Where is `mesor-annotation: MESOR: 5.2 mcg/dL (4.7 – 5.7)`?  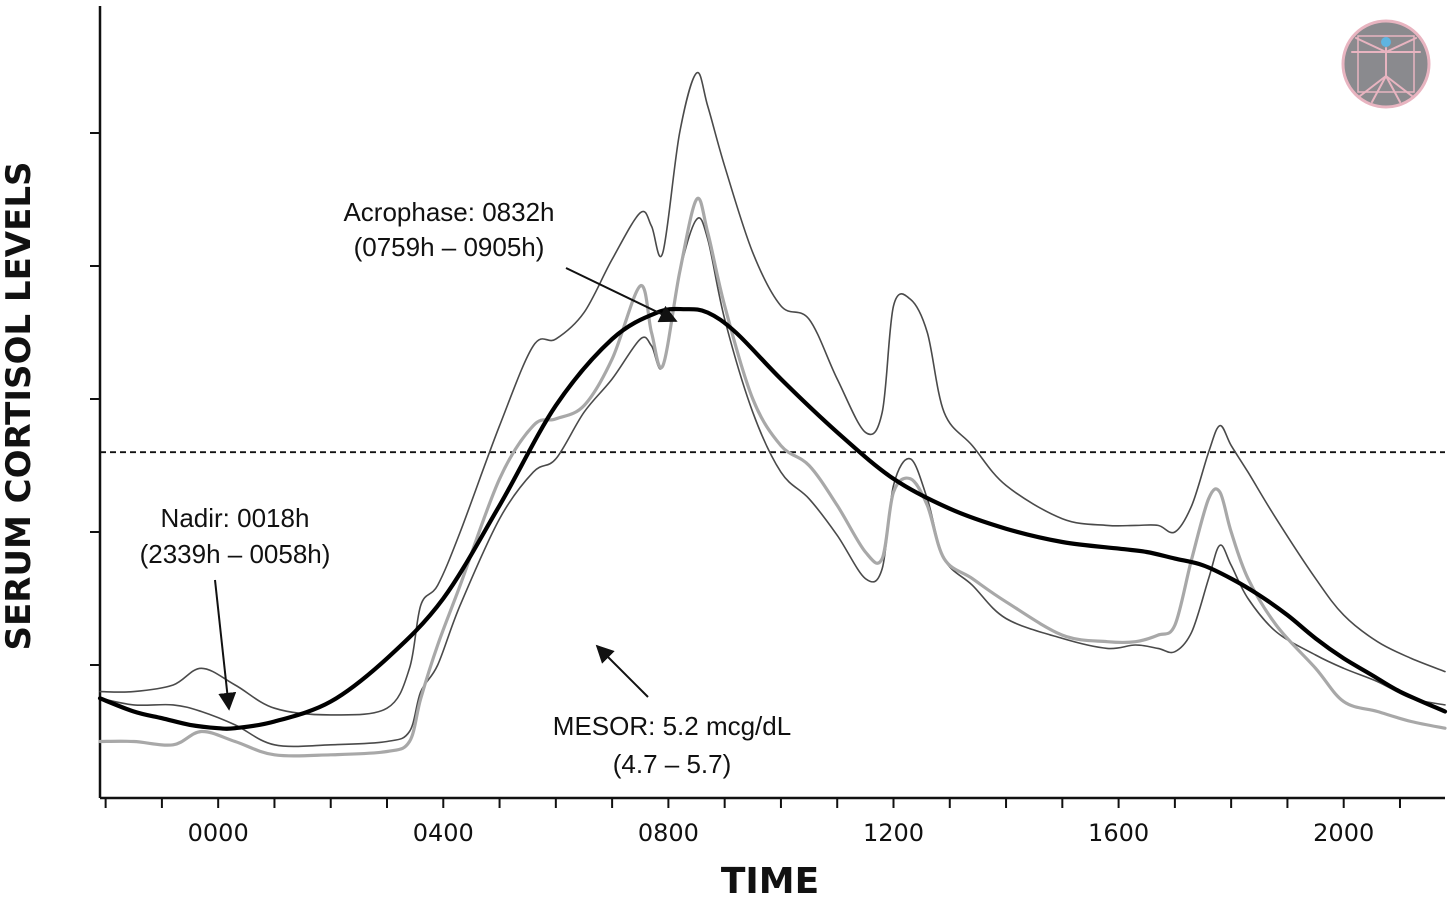
mesor-annotation: MESOR: 5.2 mcg/dL (4.7 – 5.7) is located at coordinates (672, 711).